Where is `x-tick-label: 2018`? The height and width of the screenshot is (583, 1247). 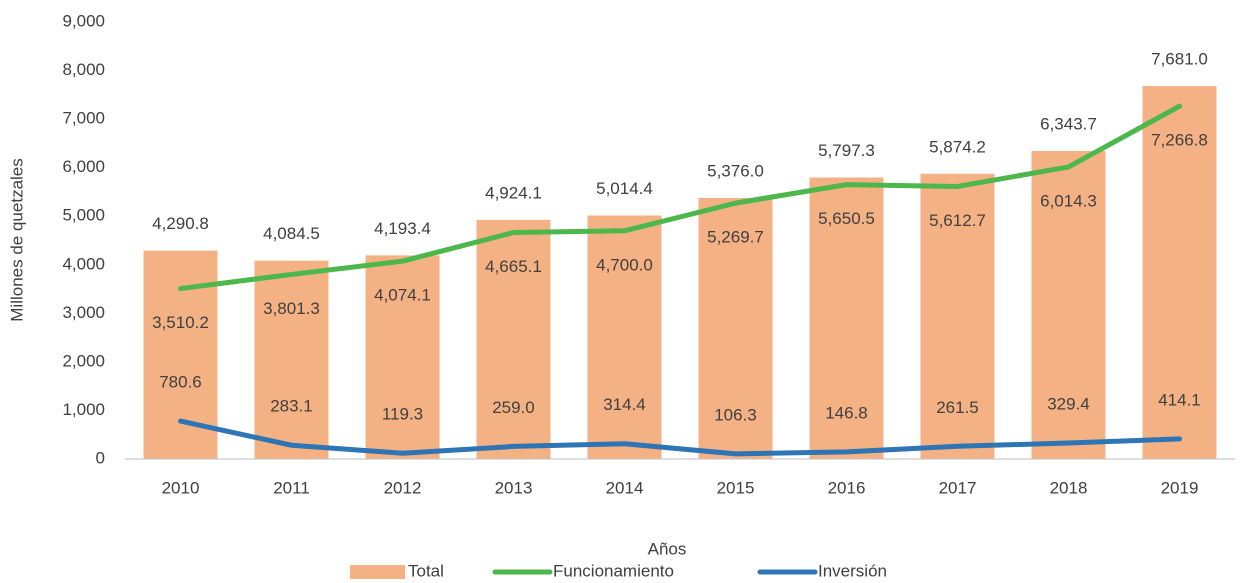
x-tick-label: 2018 is located at coordinates (1069, 487).